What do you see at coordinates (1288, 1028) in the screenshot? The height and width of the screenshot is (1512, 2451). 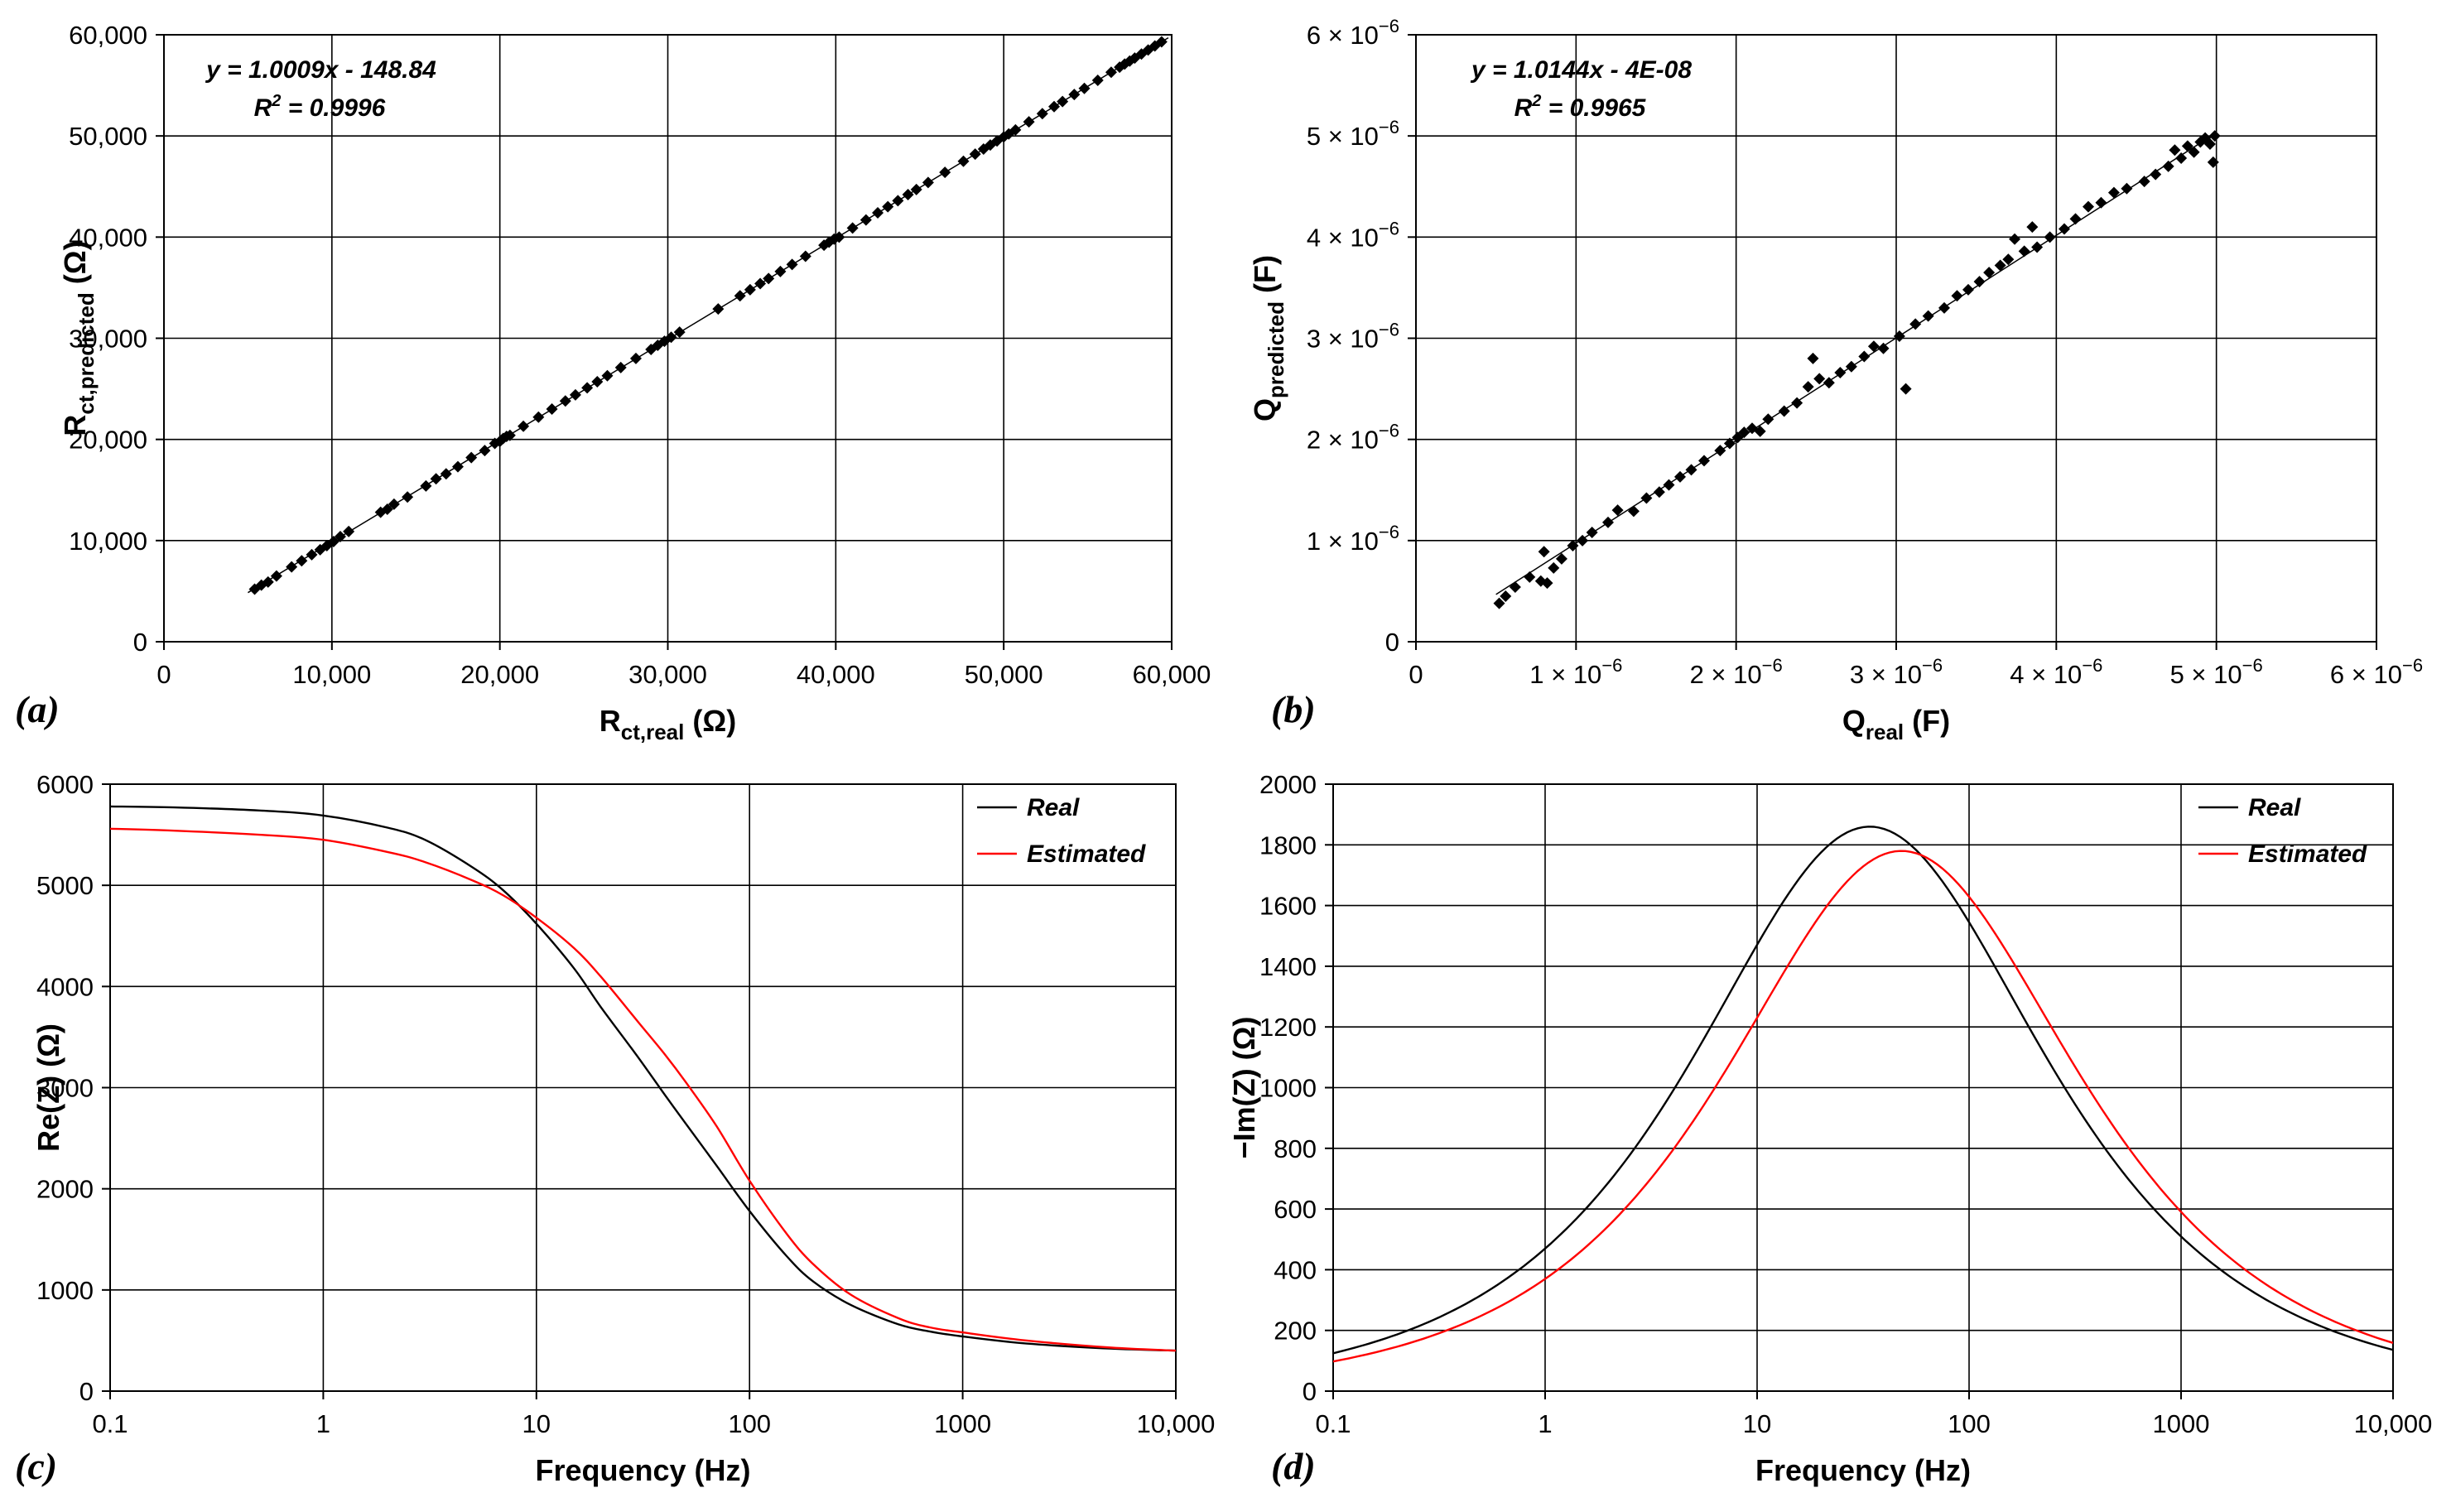 I see `y-tick-label: 1200` at bounding box center [1288, 1028].